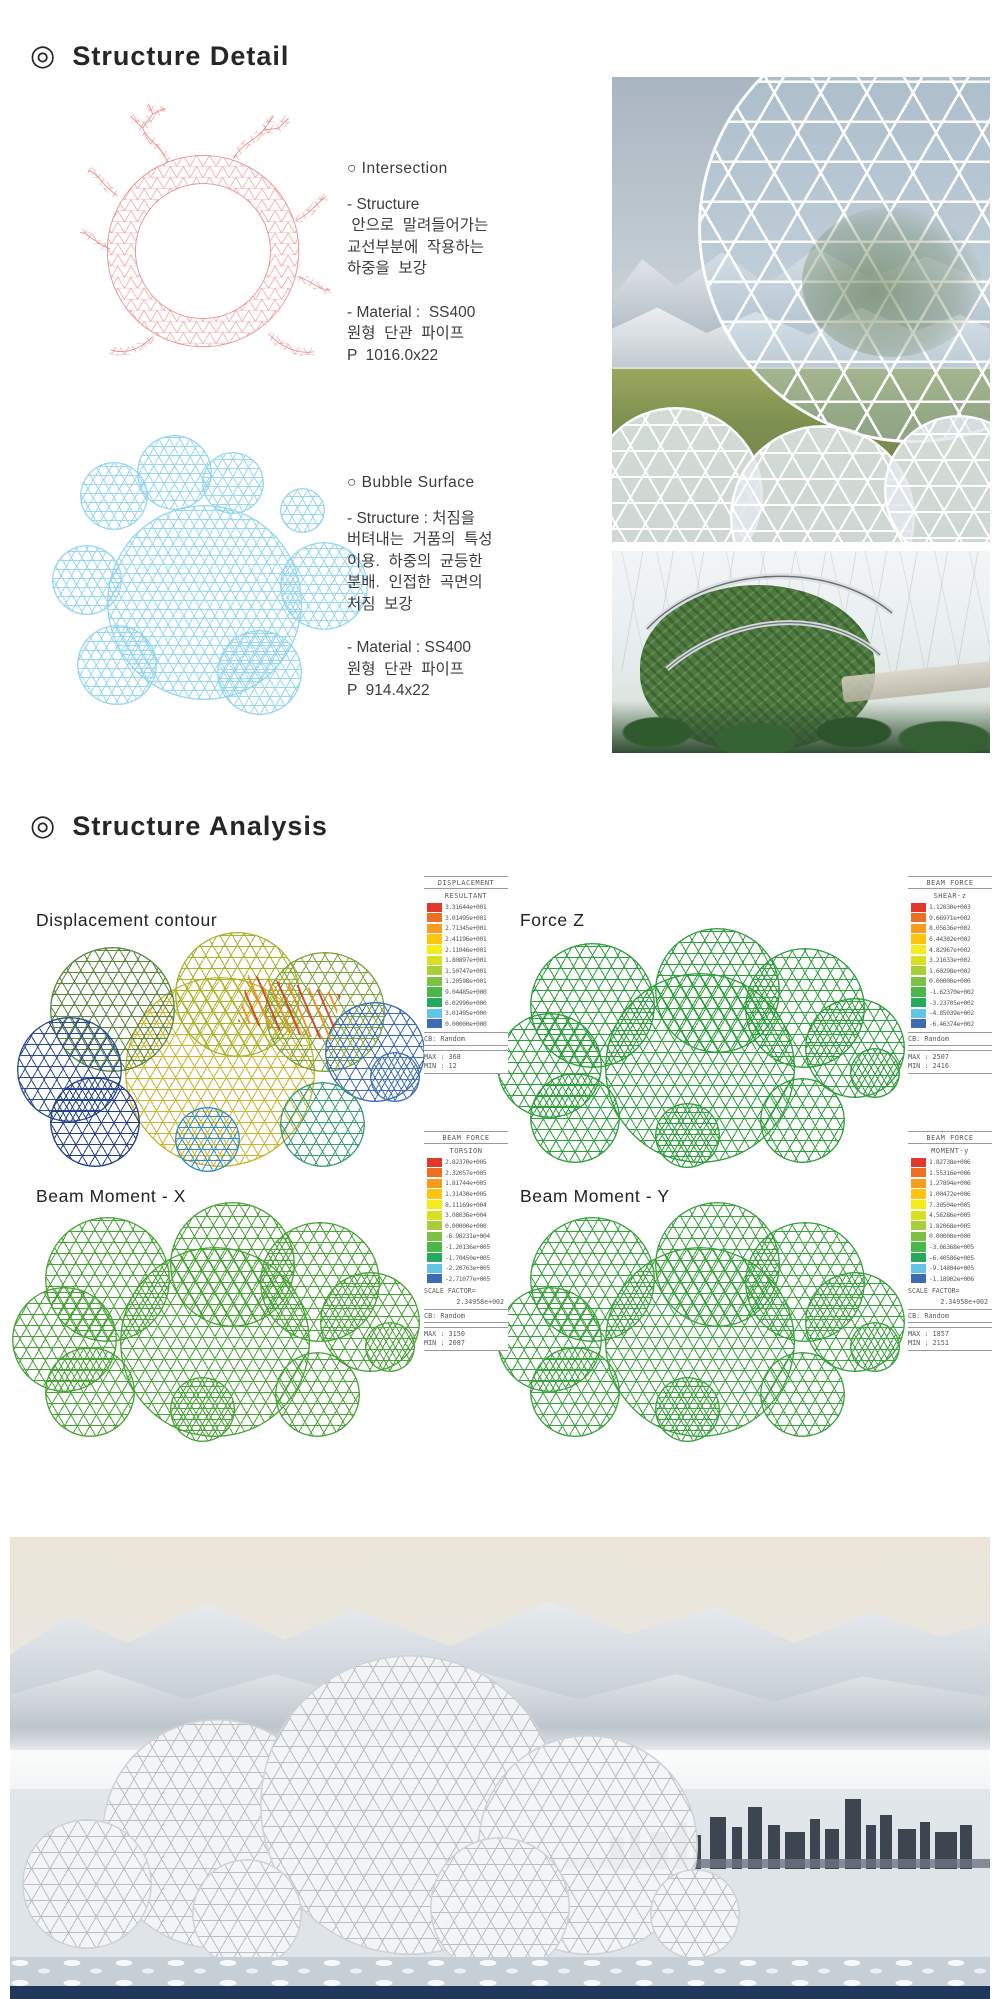  Describe the element at coordinates (951, 1268) in the screenshot. I see `legend-value: -9.14804e+005` at that location.